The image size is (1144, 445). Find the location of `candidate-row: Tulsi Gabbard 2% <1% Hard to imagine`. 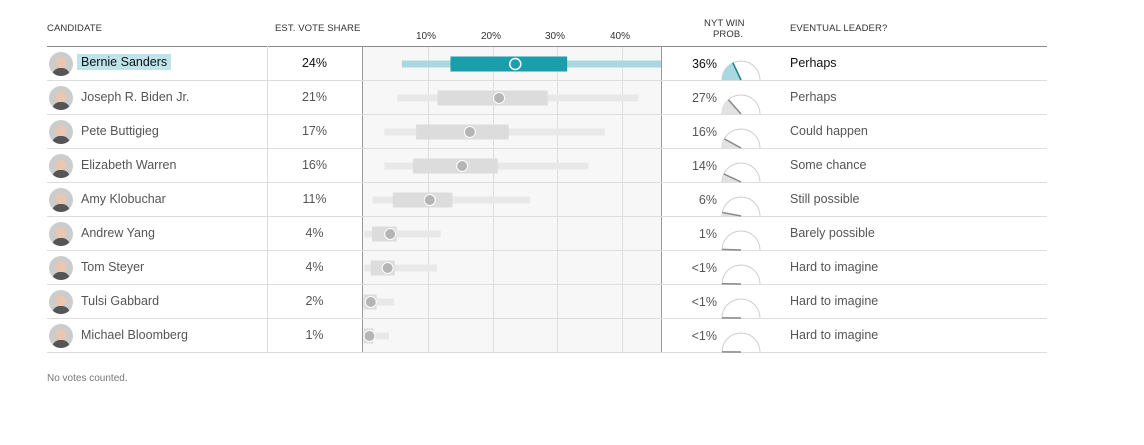

candidate-row: Tulsi Gabbard 2% <1% Hard to imagine is located at coordinates (547, 302).